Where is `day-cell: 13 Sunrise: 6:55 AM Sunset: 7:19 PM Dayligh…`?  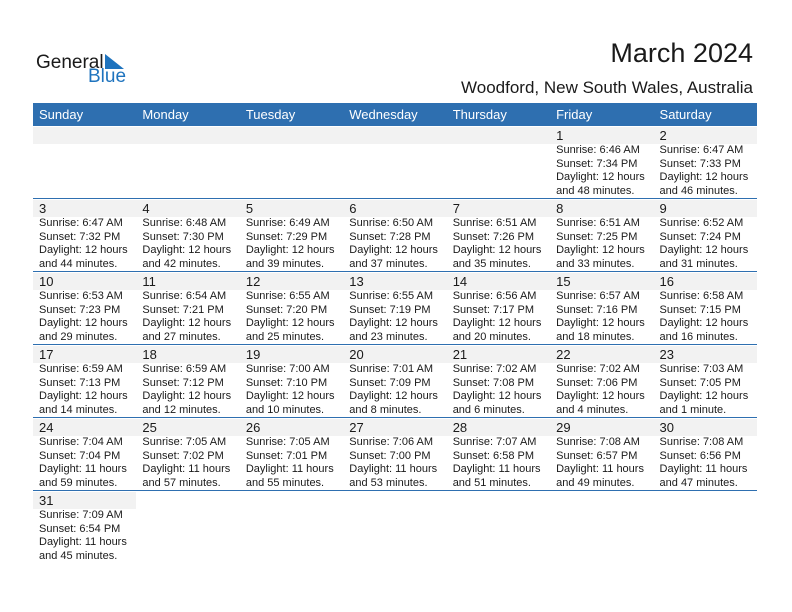 day-cell: 13 Sunrise: 6:55 AM Sunset: 7:19 PM Dayligh… is located at coordinates (394, 308).